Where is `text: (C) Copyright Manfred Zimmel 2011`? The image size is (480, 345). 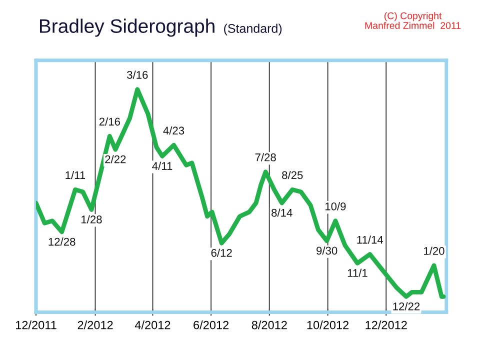 text: (C) Copyright Manfred Zimmel 2011 is located at coordinates (413, 20).